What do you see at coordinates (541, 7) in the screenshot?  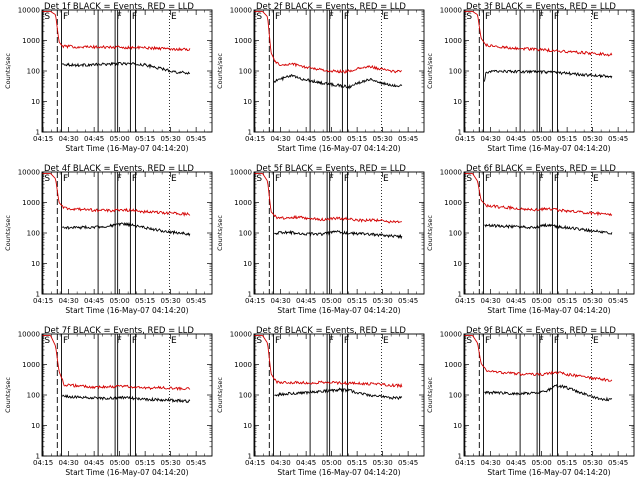 I see `chart-title: Det 3f BLACK = Events, RED = LLD` at bounding box center [541, 7].